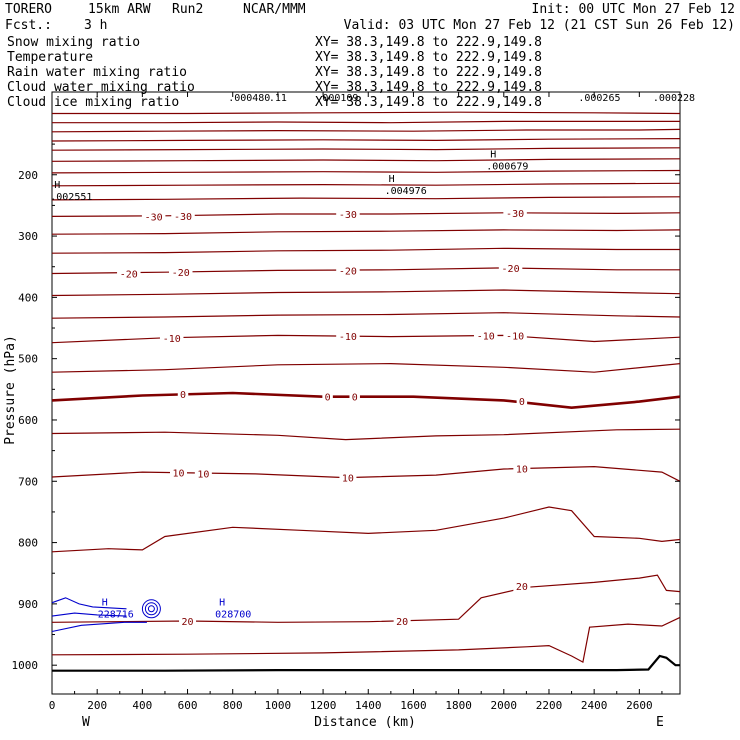 The width and height of the screenshot is (740, 740). What do you see at coordinates (461, 98) in the screenshot?
I see `top-values: .000480.11 .000109 .000265 .000228` at bounding box center [461, 98].